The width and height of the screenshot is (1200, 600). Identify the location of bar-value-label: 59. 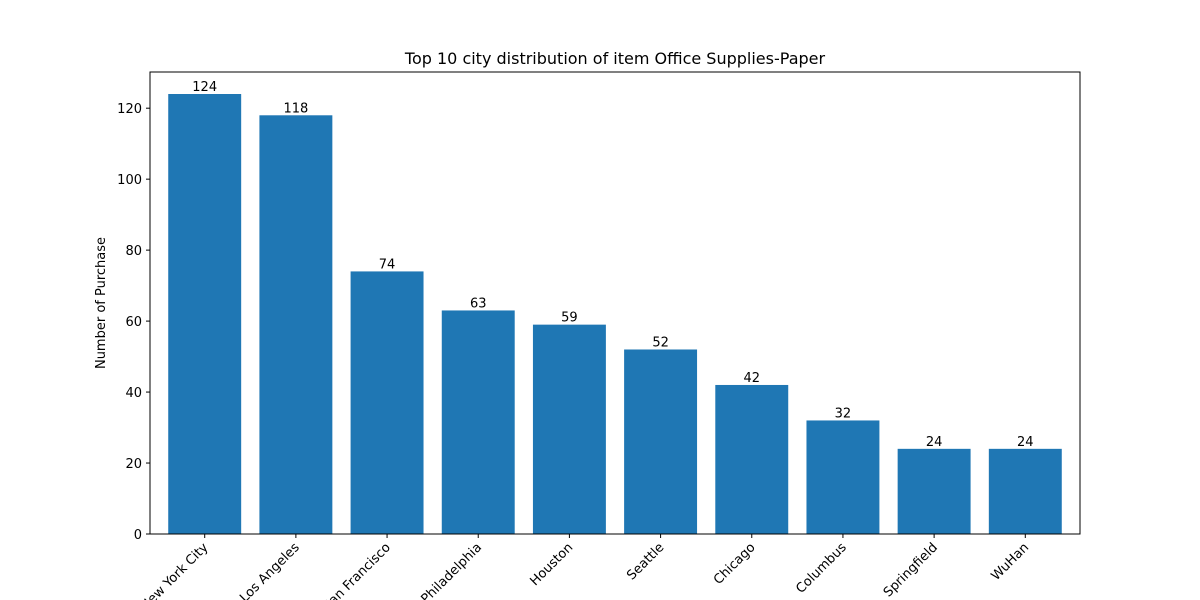
(569, 318).